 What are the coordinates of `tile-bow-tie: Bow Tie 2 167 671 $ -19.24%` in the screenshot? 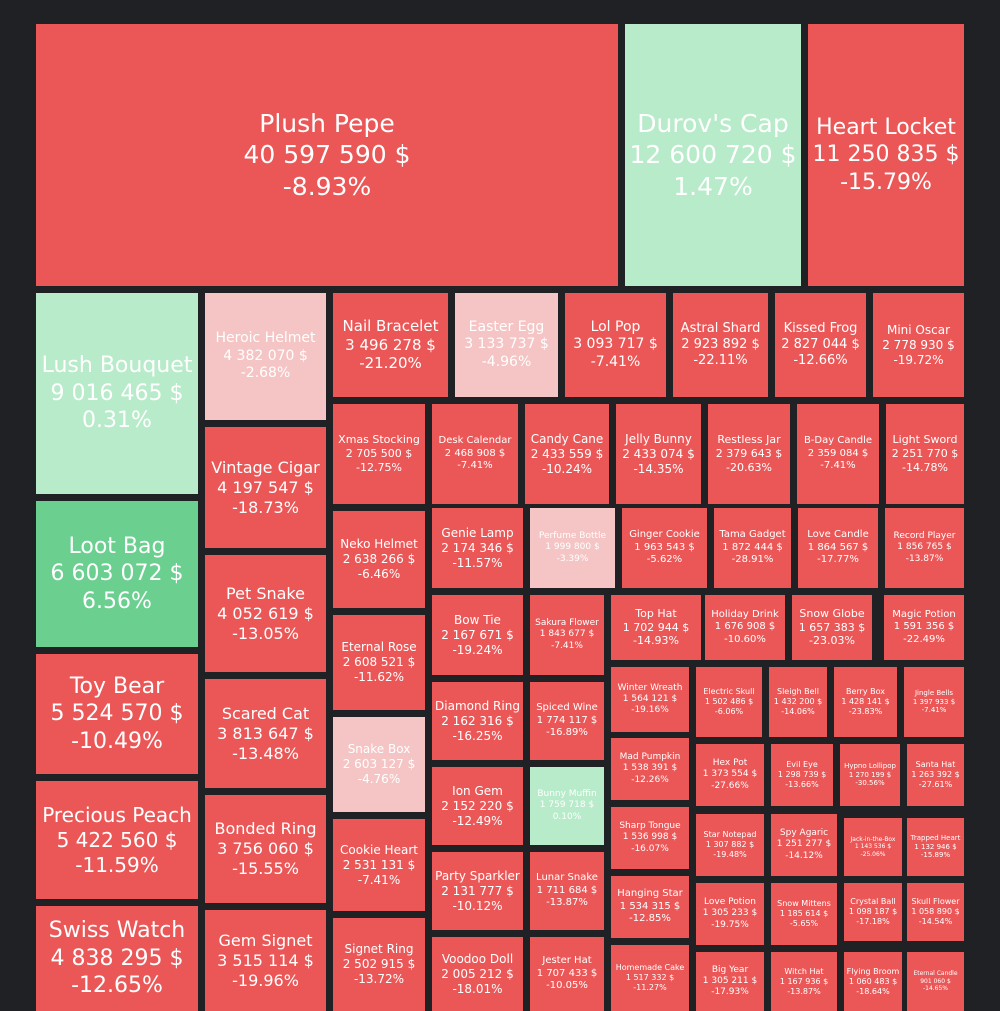 It's located at (477, 635).